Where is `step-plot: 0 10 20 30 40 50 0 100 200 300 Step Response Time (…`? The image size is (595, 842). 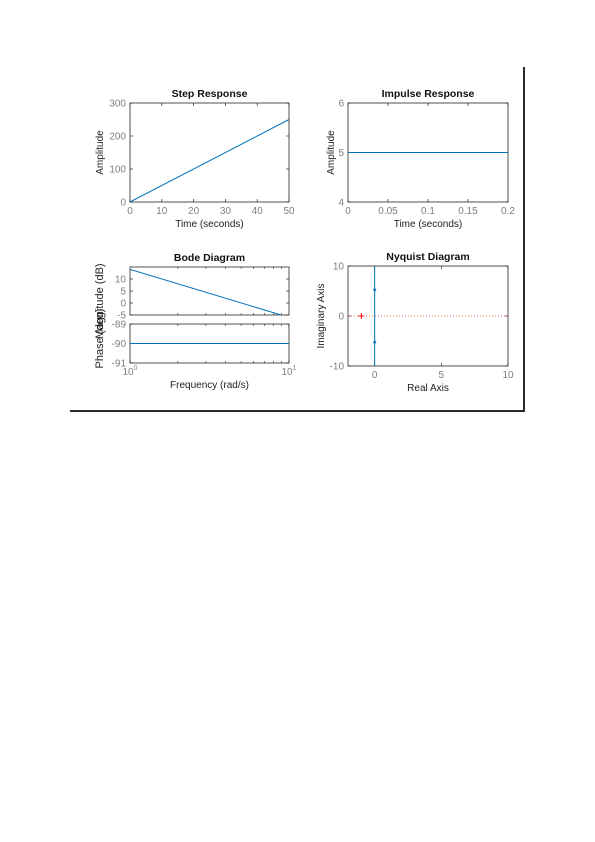
step-plot: 0 10 20 30 40 50 0 100 200 300 Step Response Time (… is located at coordinates (195, 159).